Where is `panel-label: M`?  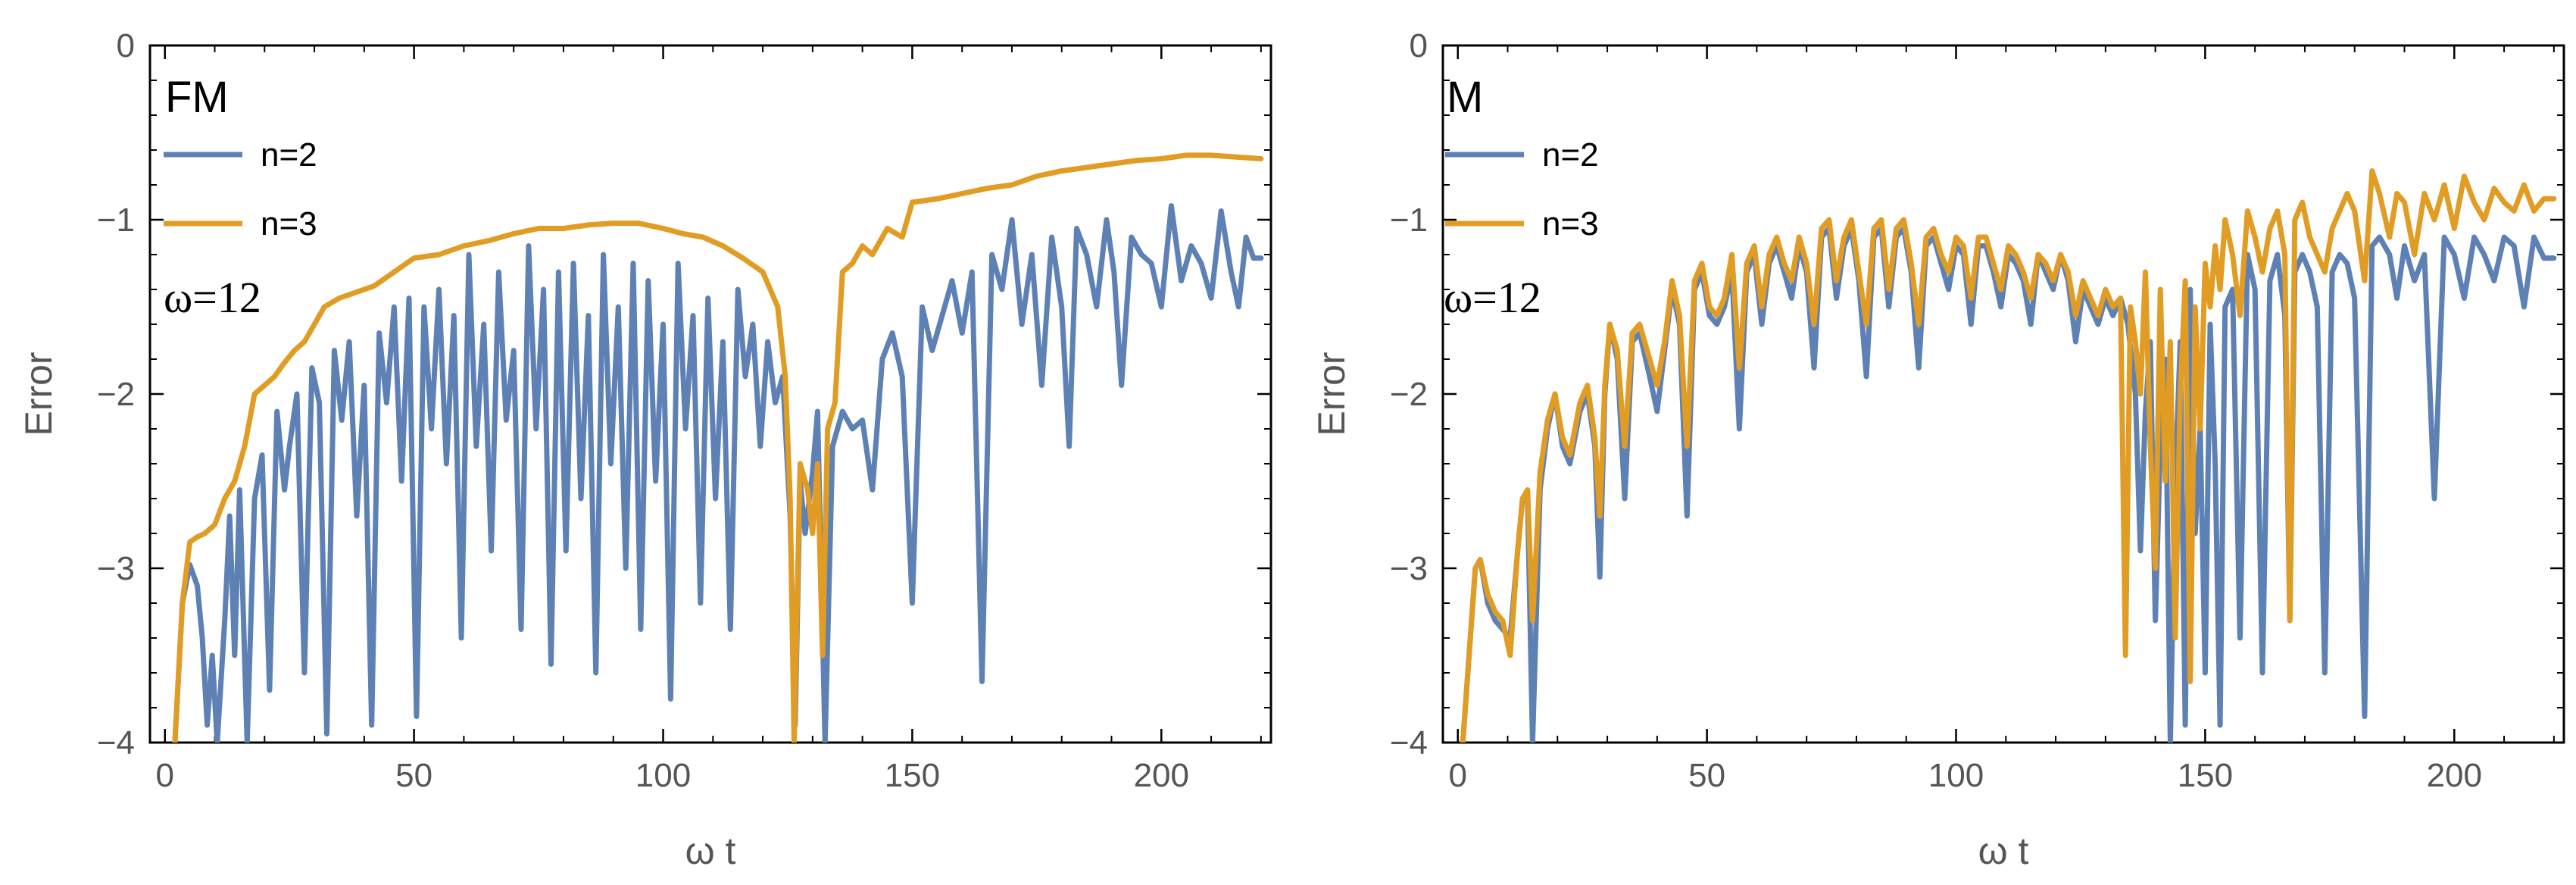
panel-label: M is located at coordinates (1465, 97).